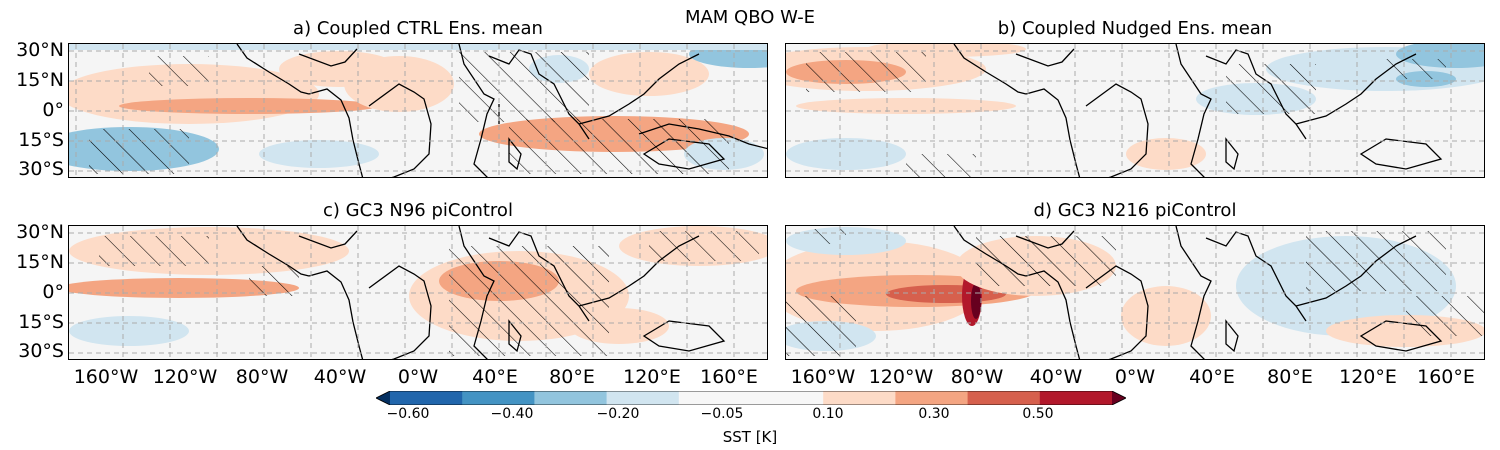 The image size is (1500, 450). I want to click on lat-tick-c-15s: 15°S, so click(41, 322).